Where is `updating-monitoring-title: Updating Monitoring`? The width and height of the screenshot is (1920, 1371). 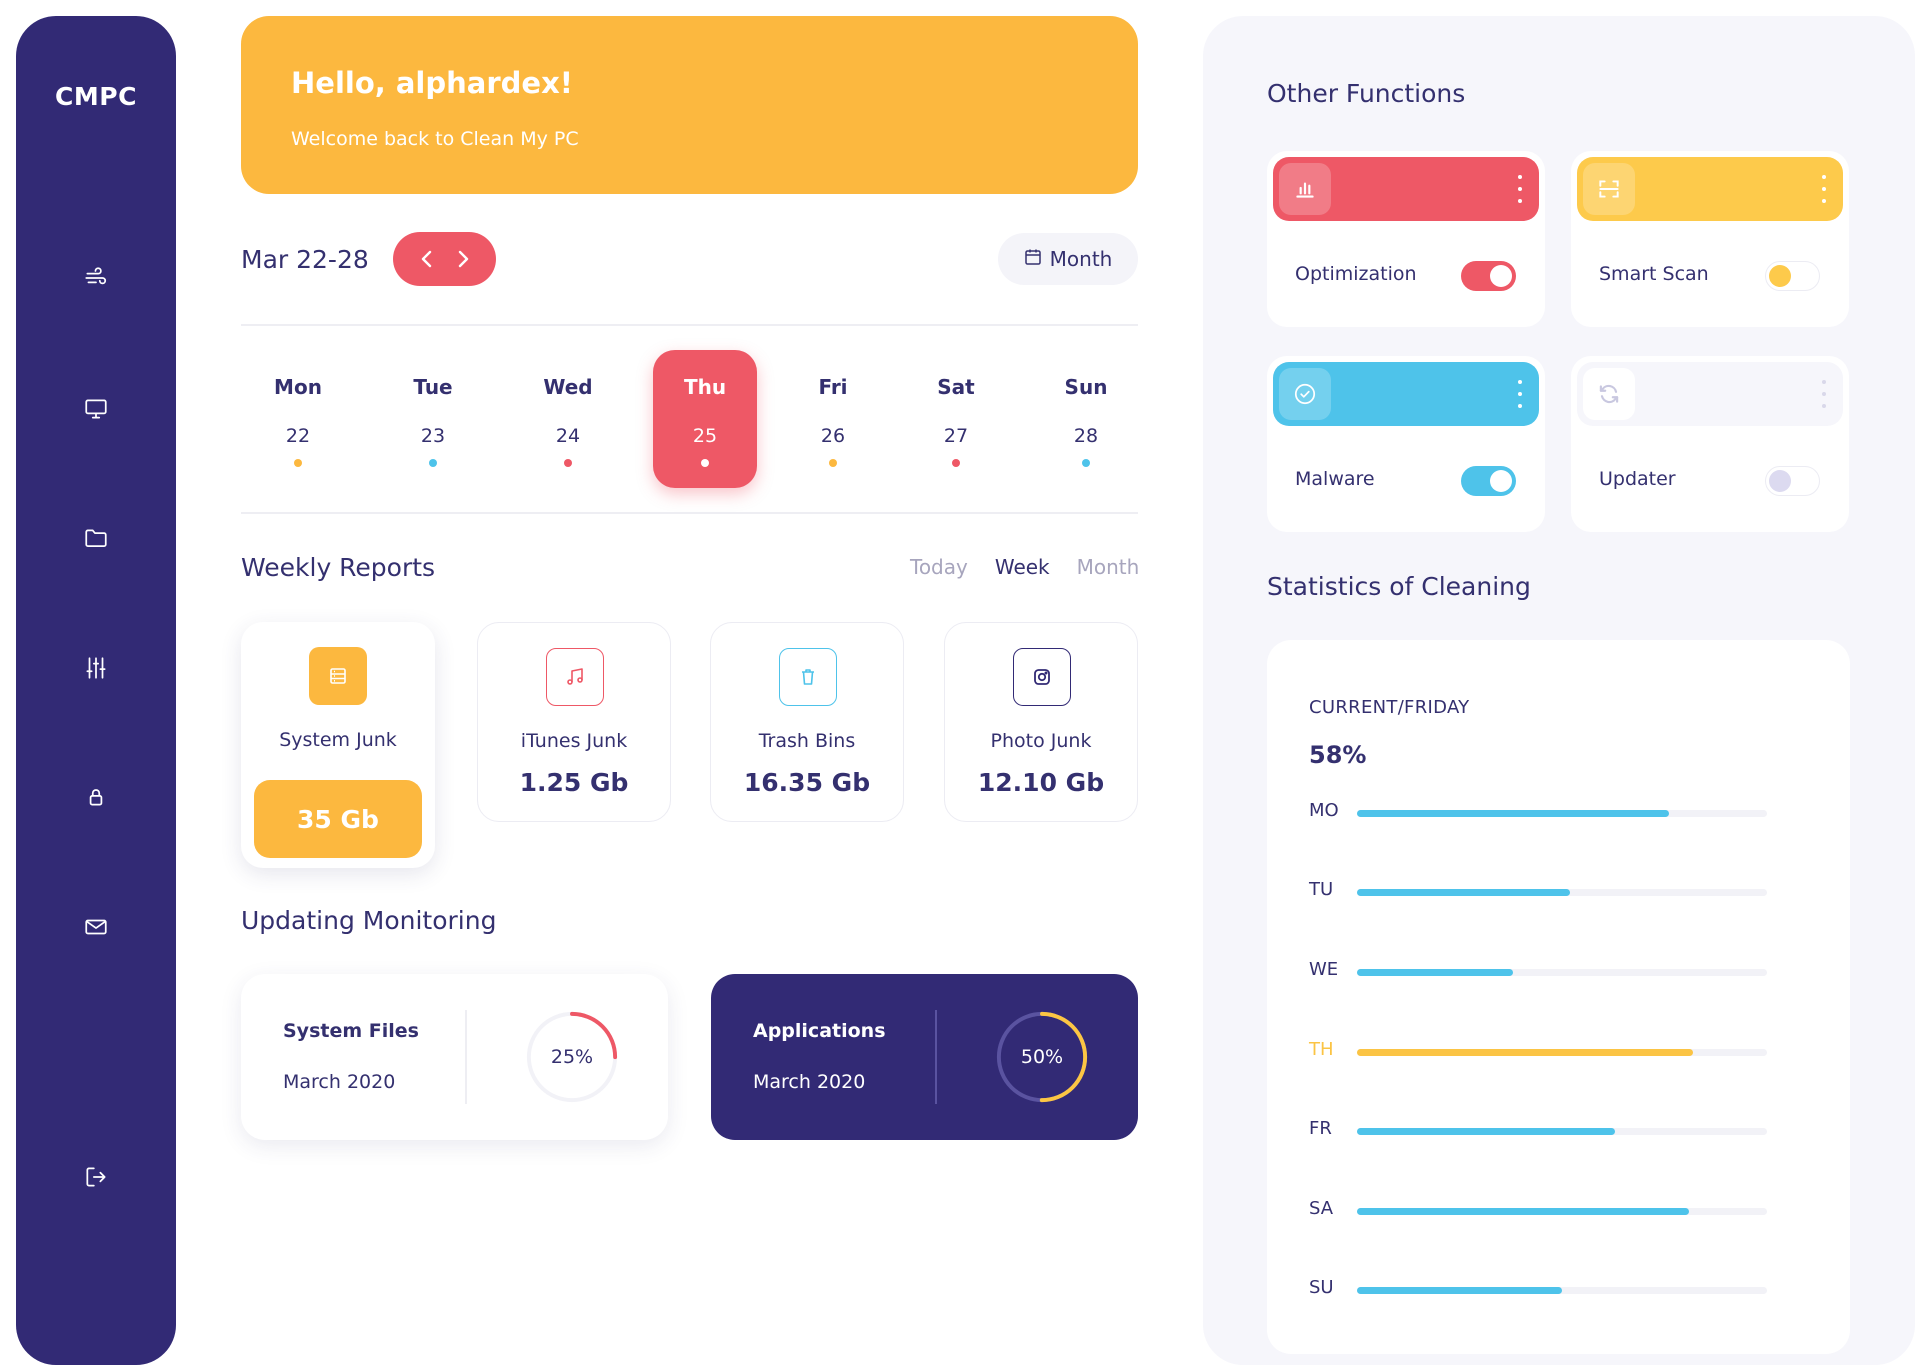
updating-monitoring-title: Updating Monitoring is located at coordinates (369, 920).